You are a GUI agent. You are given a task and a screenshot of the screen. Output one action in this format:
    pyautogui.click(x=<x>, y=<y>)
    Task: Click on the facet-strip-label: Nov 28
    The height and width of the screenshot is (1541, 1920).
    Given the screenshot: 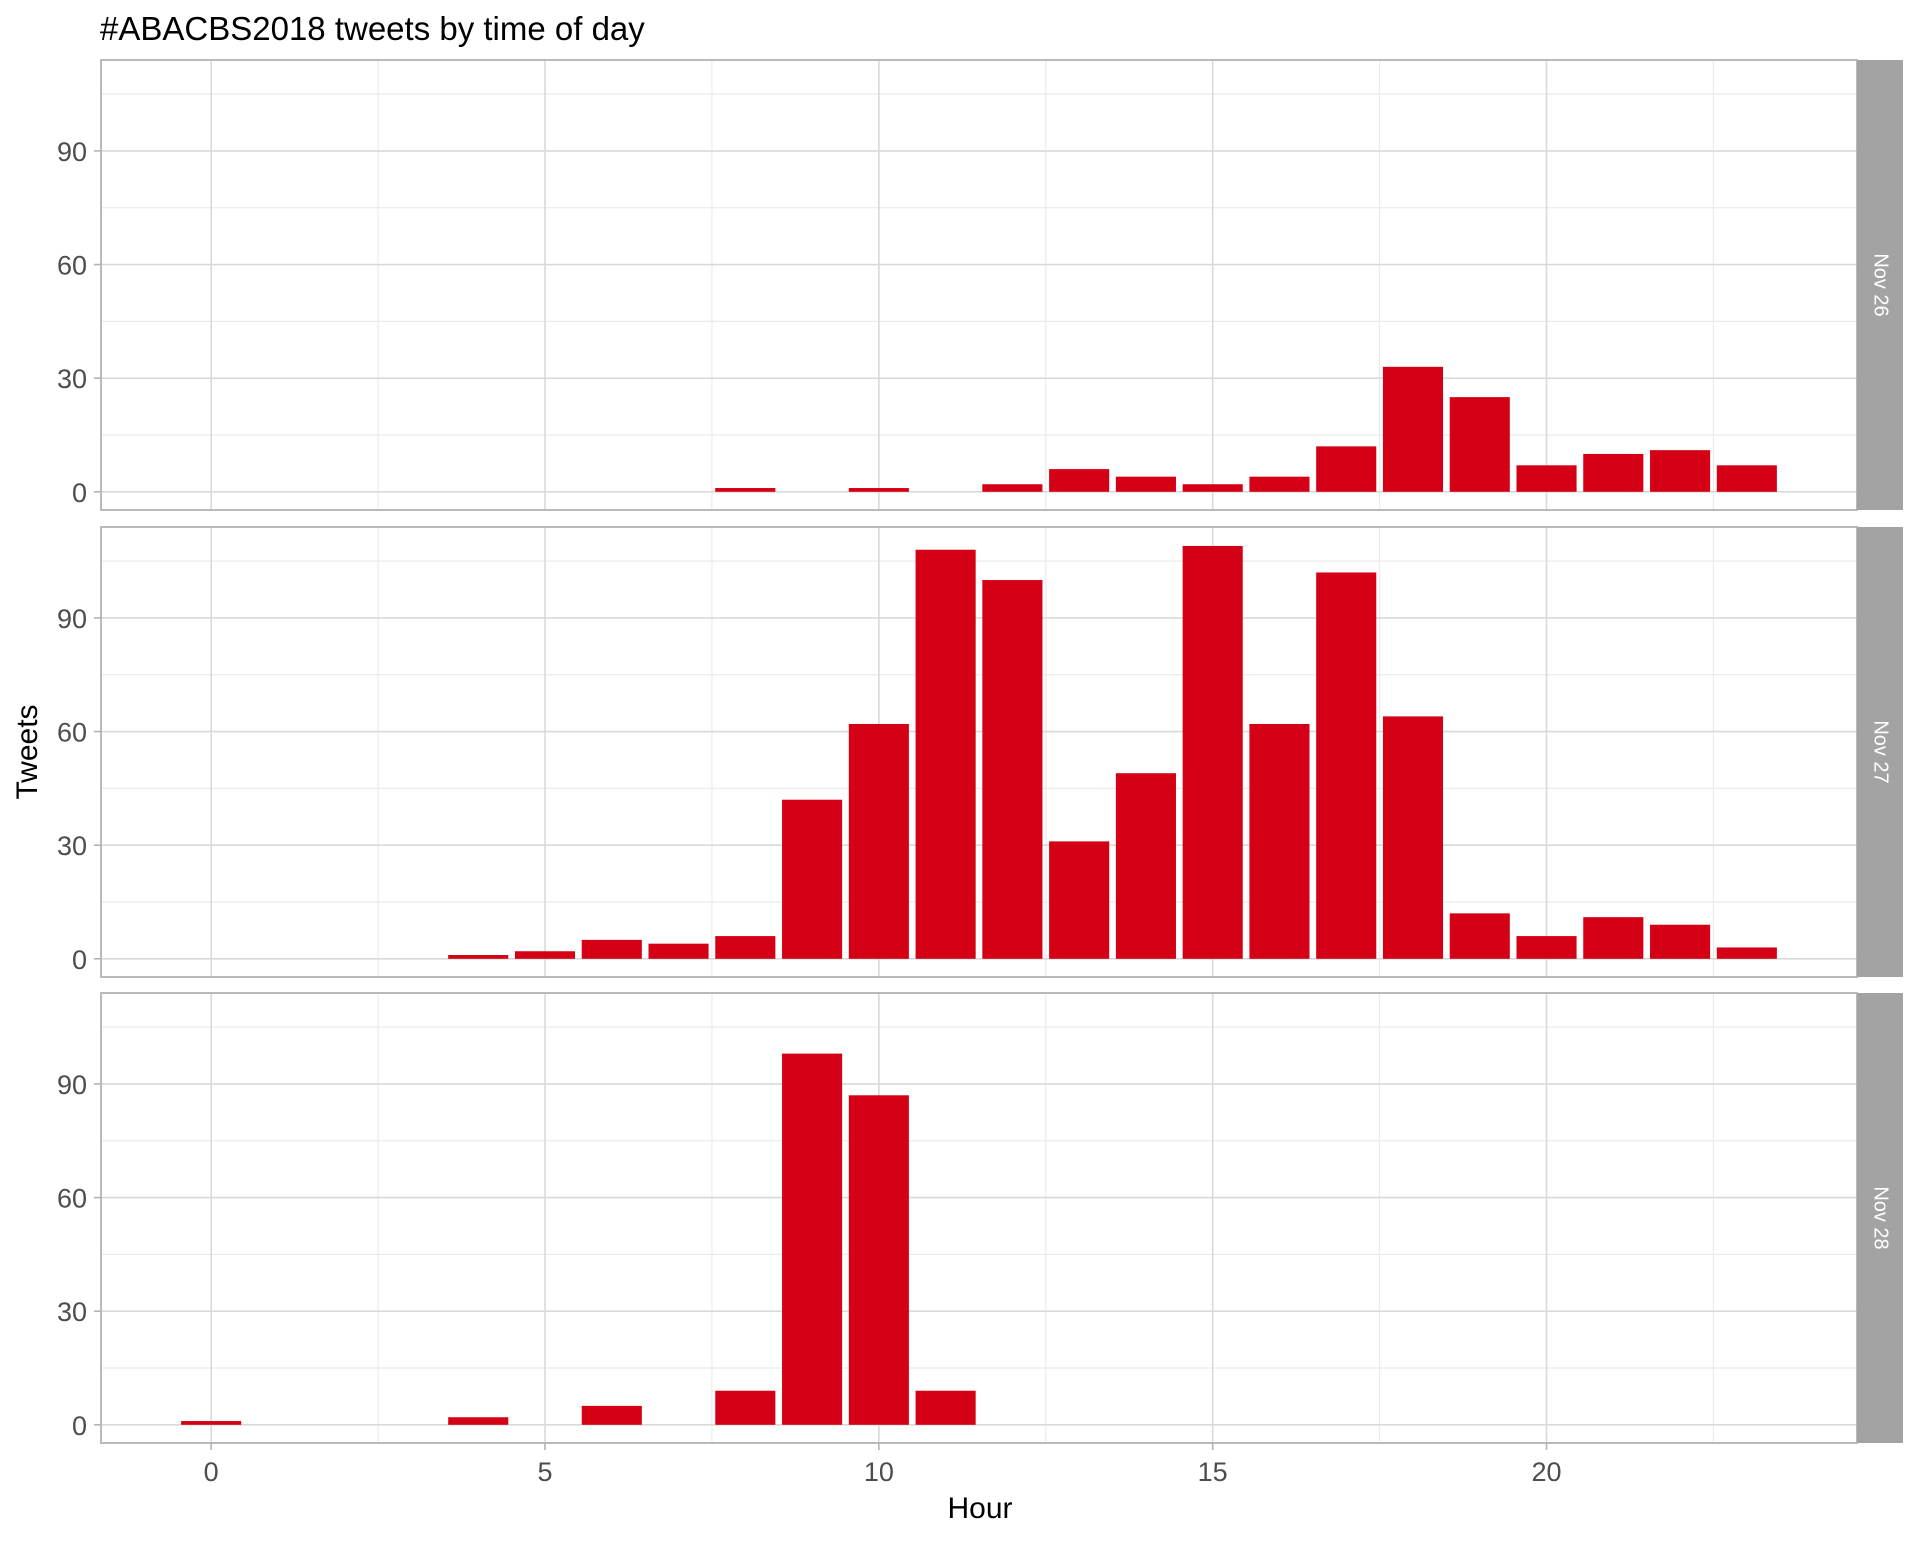 What is the action you would take?
    pyautogui.click(x=1881, y=1217)
    